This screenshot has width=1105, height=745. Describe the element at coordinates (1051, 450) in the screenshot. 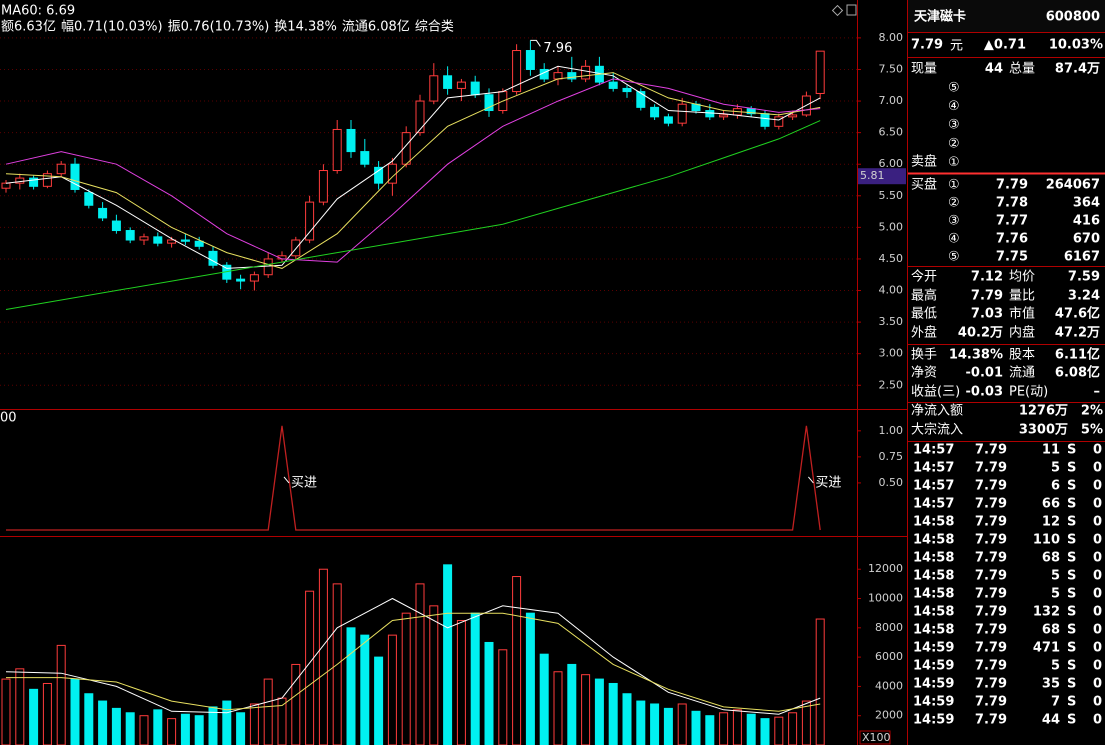

I see `tick-volume: 11` at that location.